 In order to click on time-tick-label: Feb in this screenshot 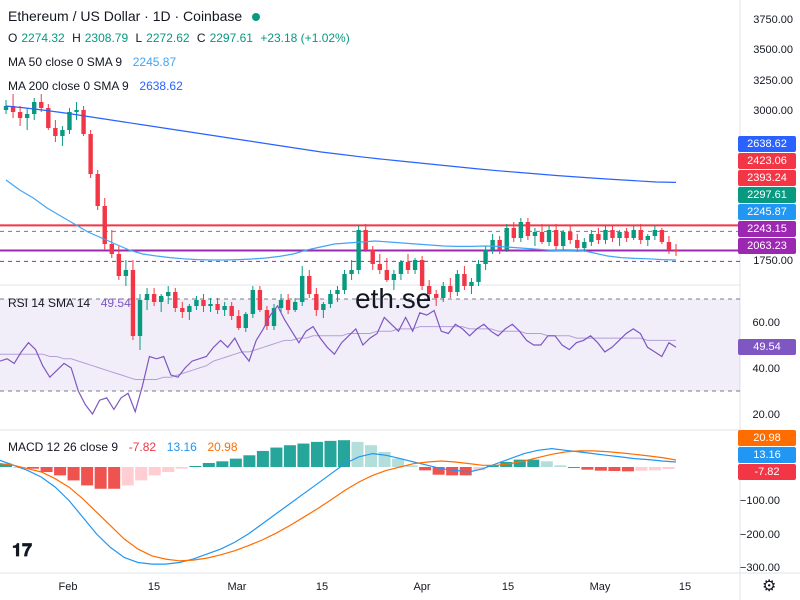, I will do `click(68, 587)`.